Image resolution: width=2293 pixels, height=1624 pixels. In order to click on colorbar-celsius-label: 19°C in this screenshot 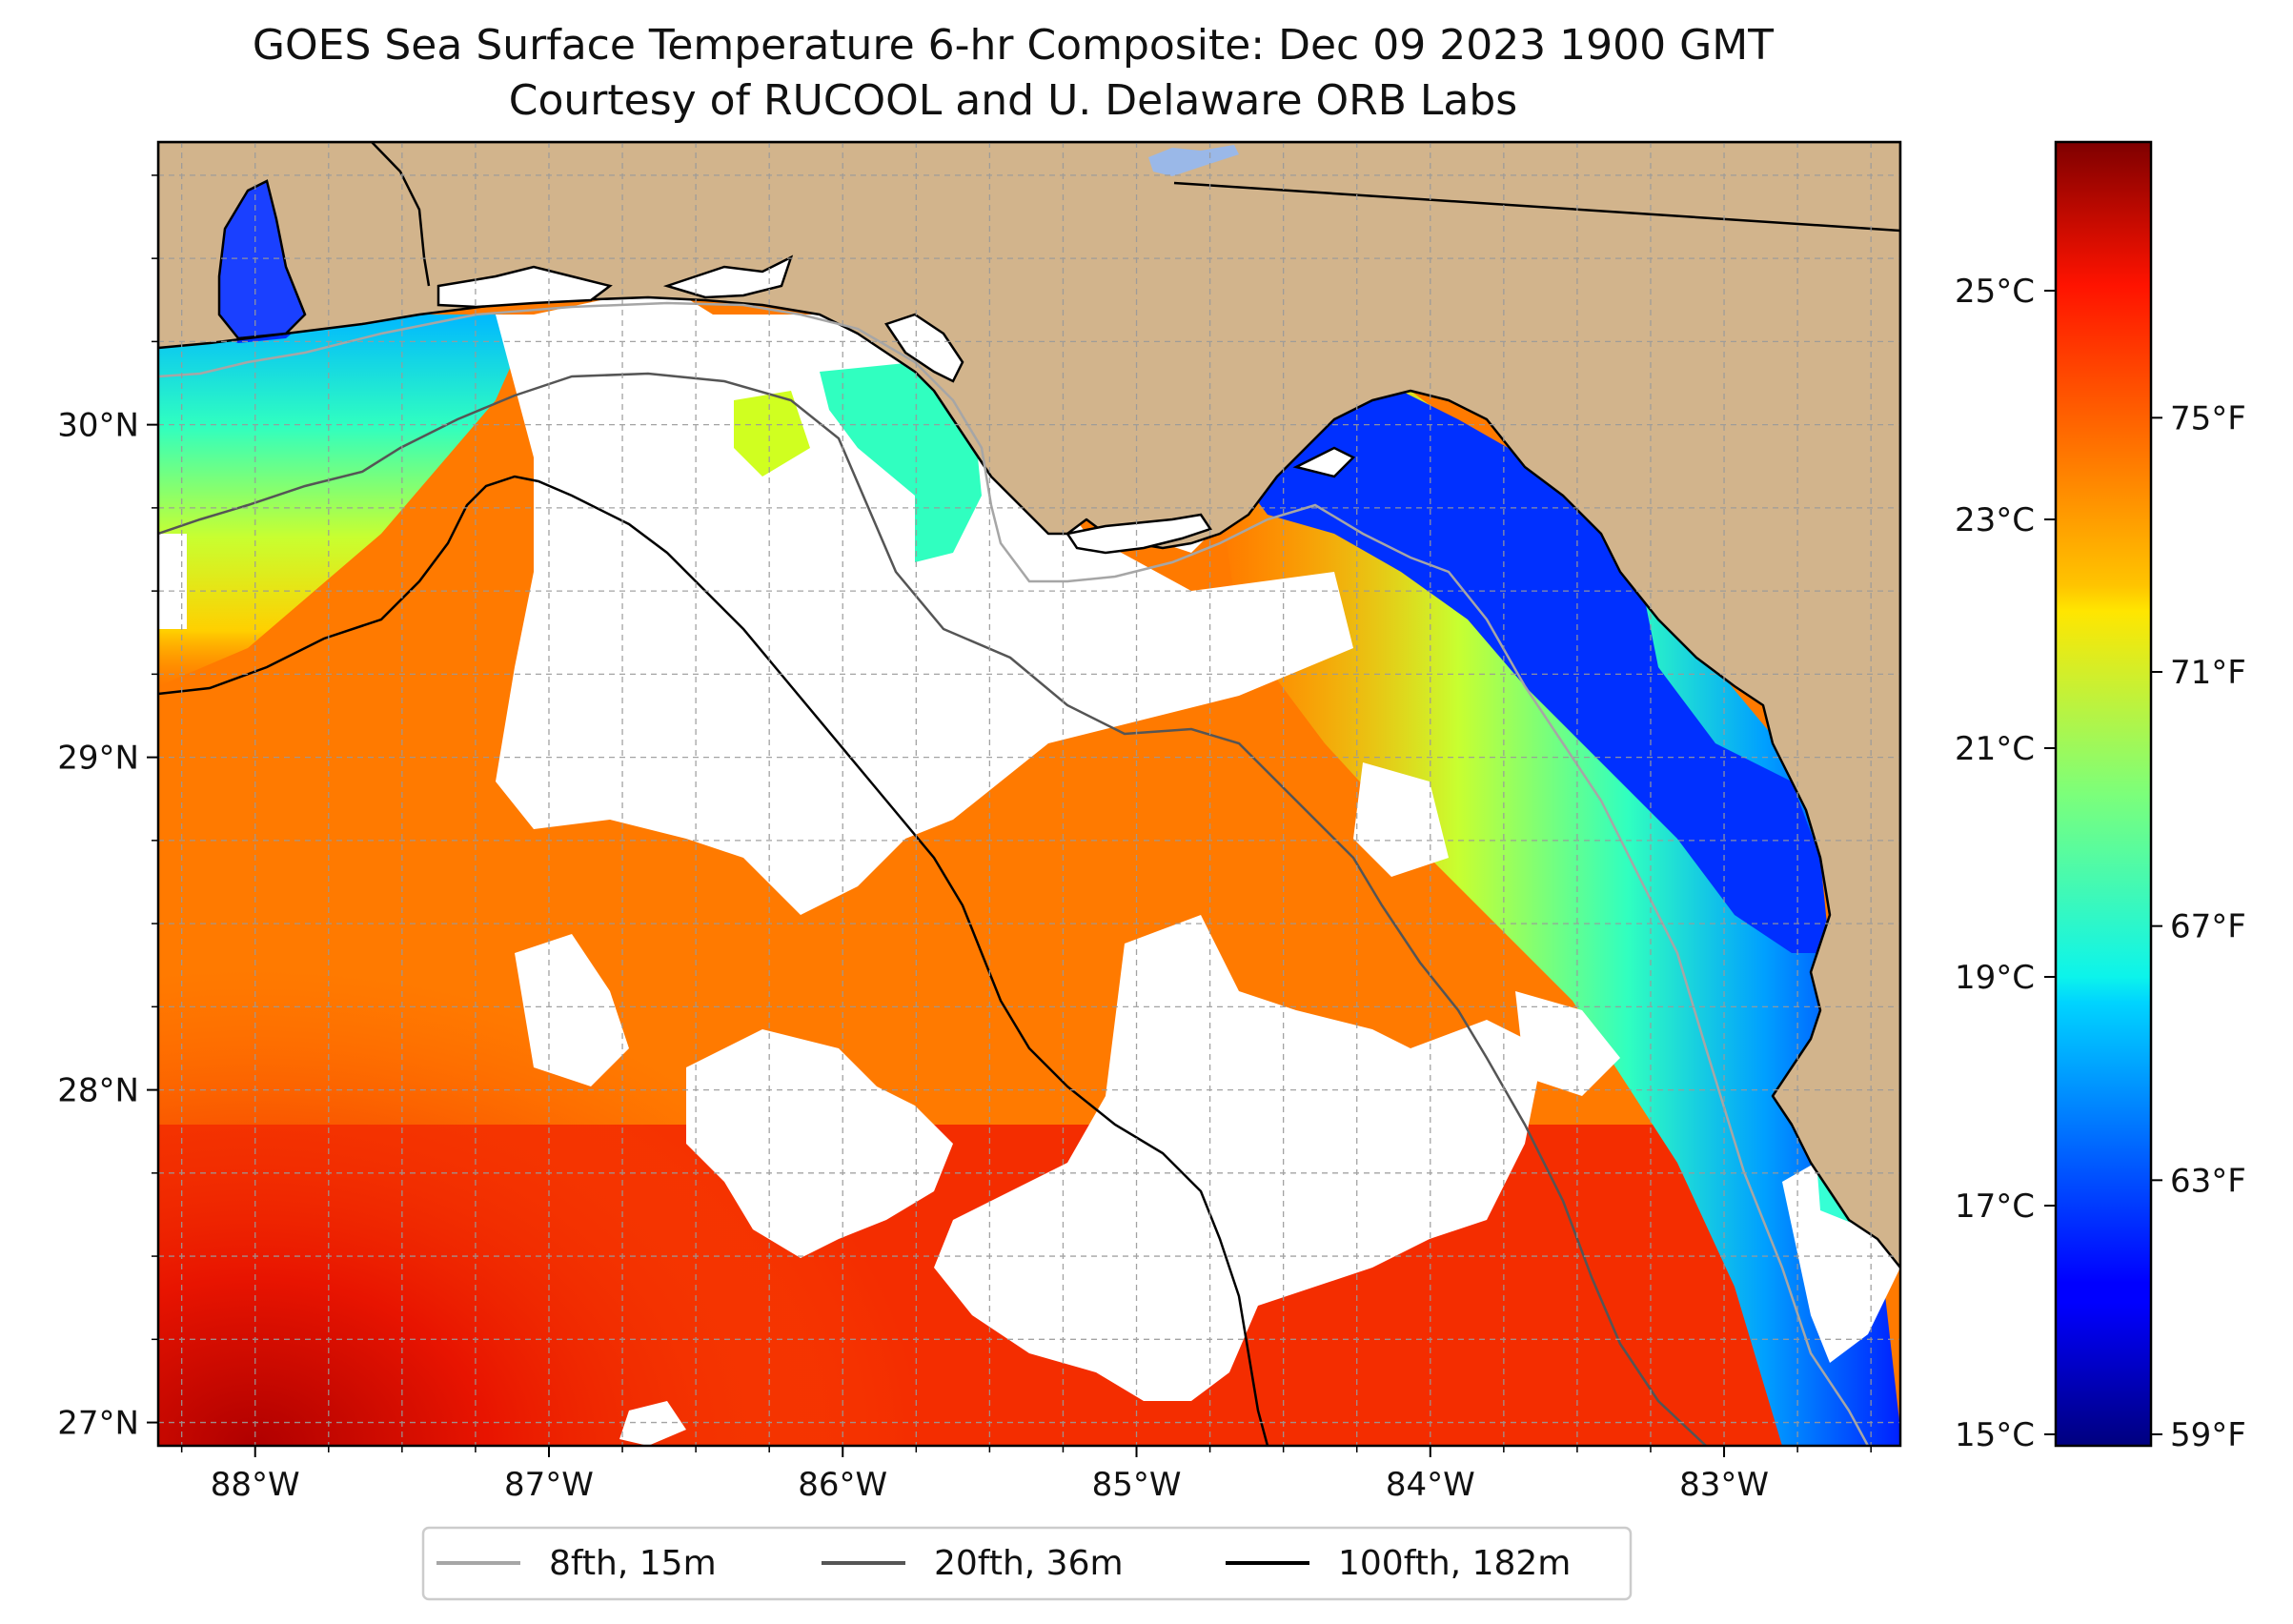, I will do `click(1995, 978)`.